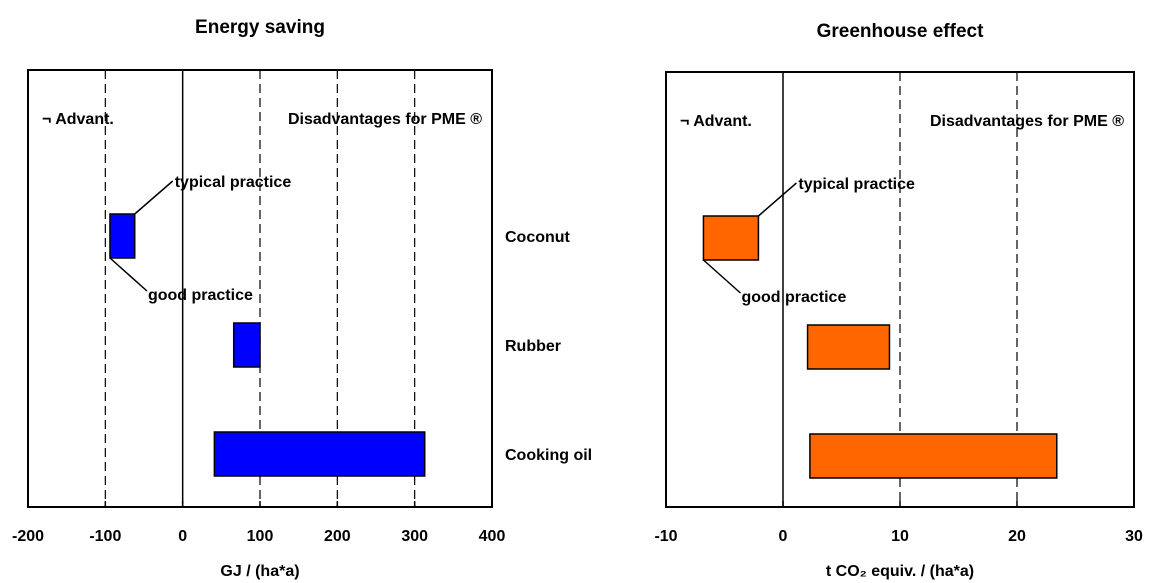 The width and height of the screenshot is (1152, 583). I want to click on x-tick-label: 300, so click(414, 536).